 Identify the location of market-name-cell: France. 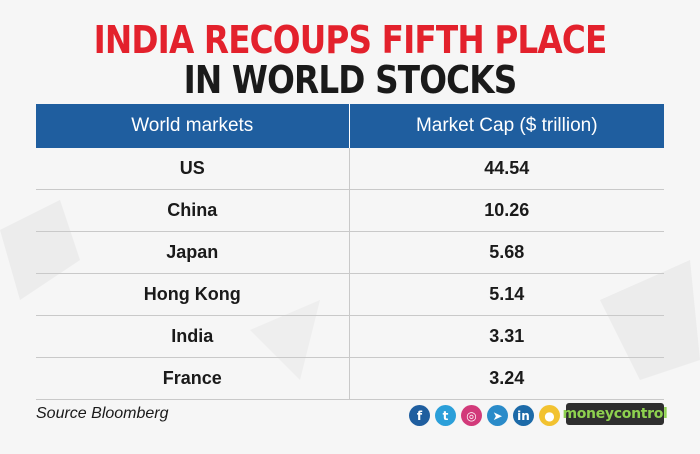
(193, 378).